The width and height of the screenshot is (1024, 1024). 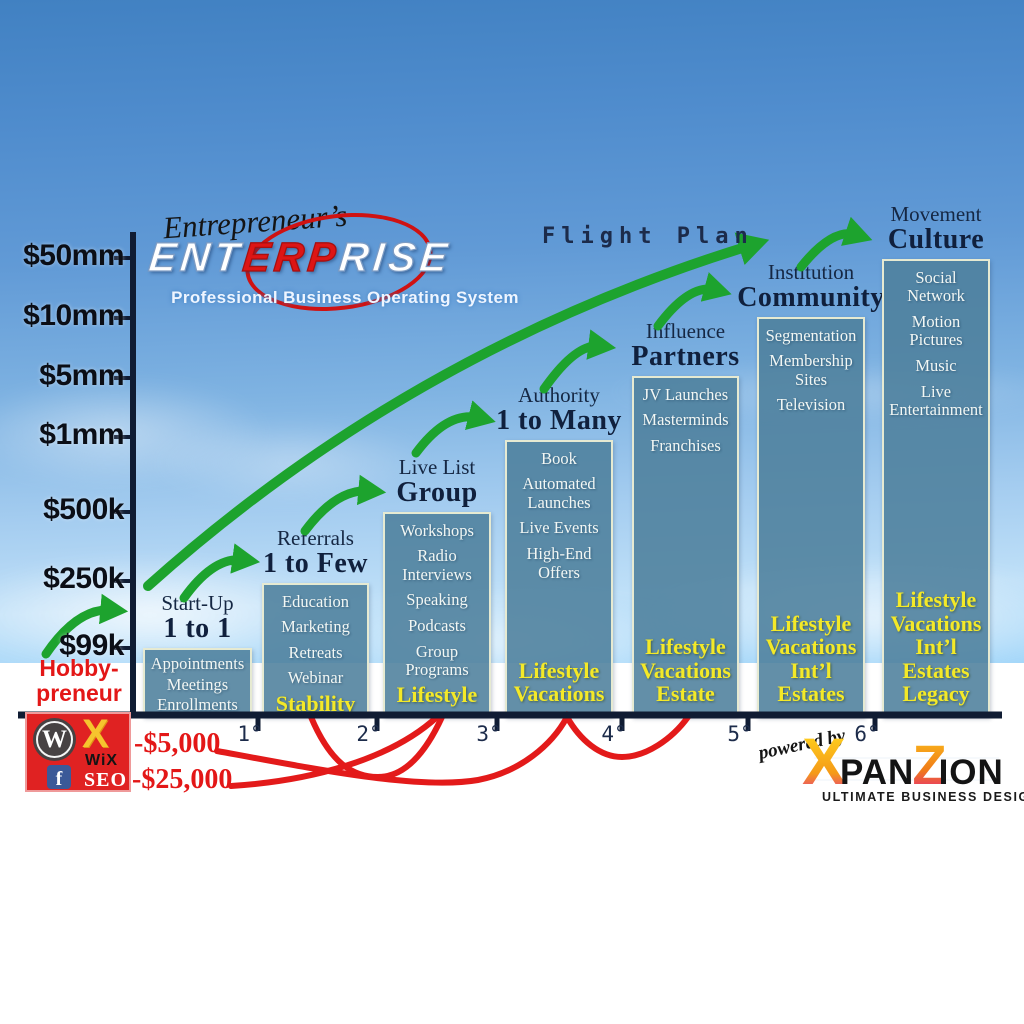 I want to click on bar-item: Membership Sites, so click(x=811, y=370).